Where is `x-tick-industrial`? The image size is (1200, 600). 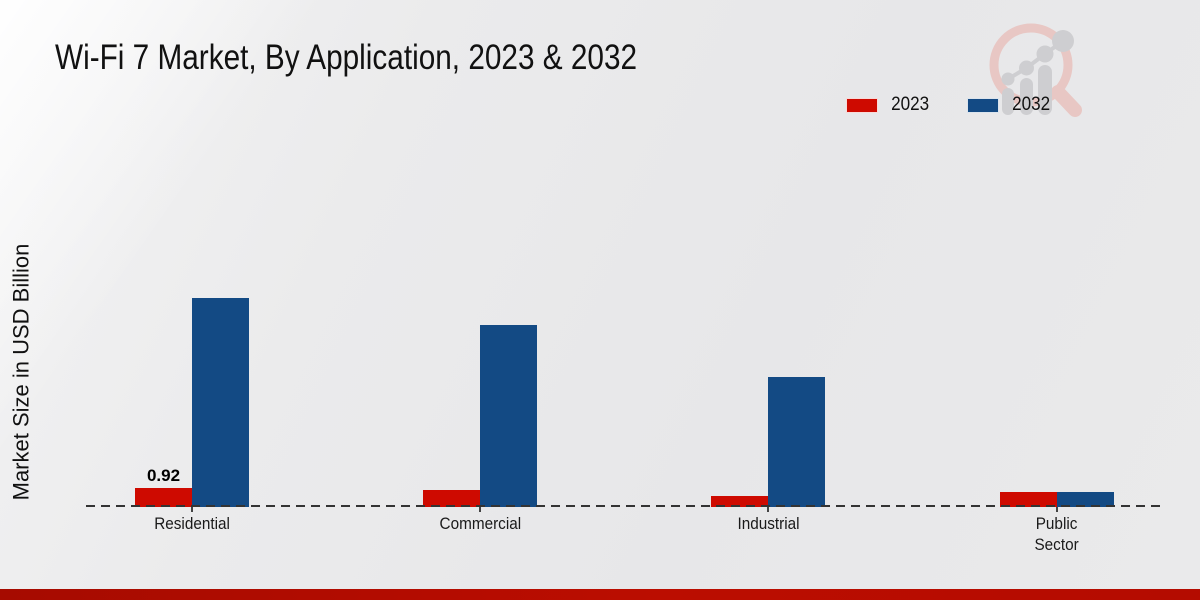 x-tick-industrial is located at coordinates (768, 509).